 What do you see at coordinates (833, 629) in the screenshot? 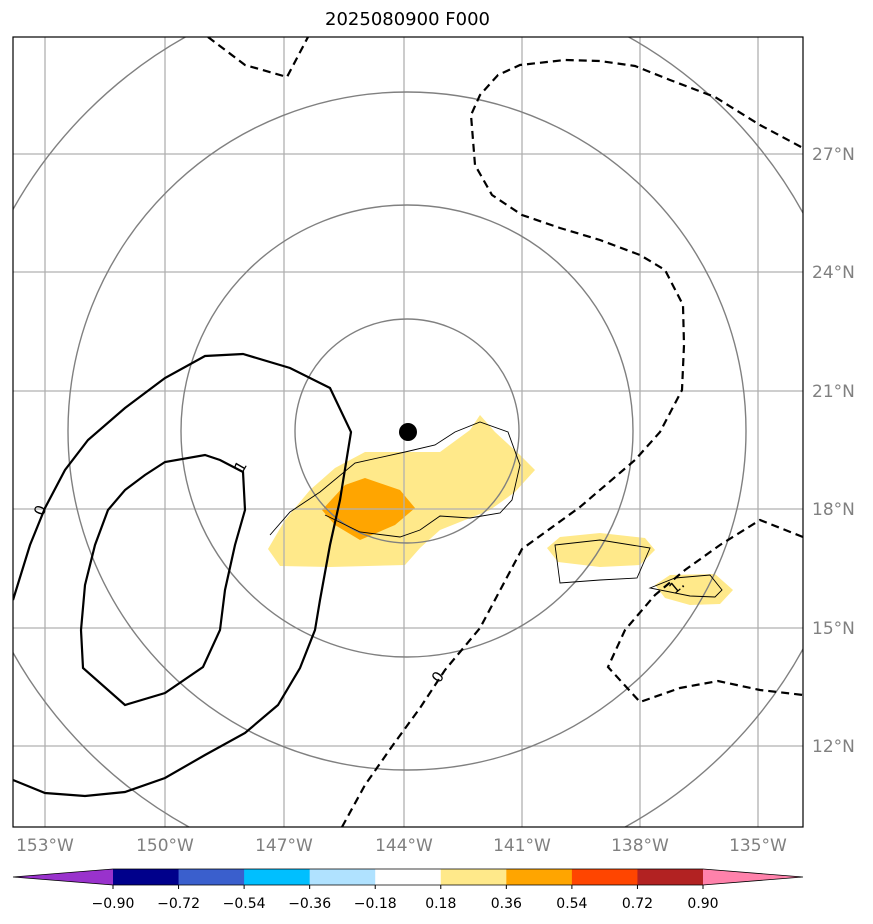
I see `lat-label: 15°N` at bounding box center [833, 629].